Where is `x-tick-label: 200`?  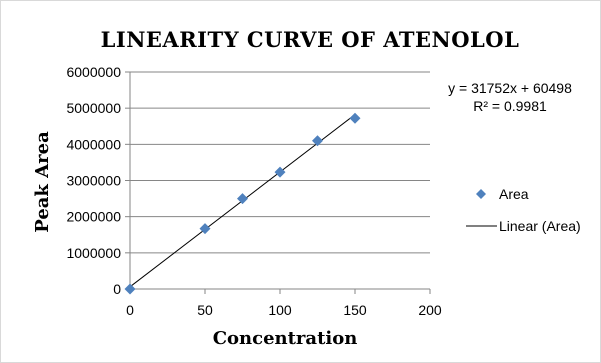
x-tick-label: 200 is located at coordinates (430, 310).